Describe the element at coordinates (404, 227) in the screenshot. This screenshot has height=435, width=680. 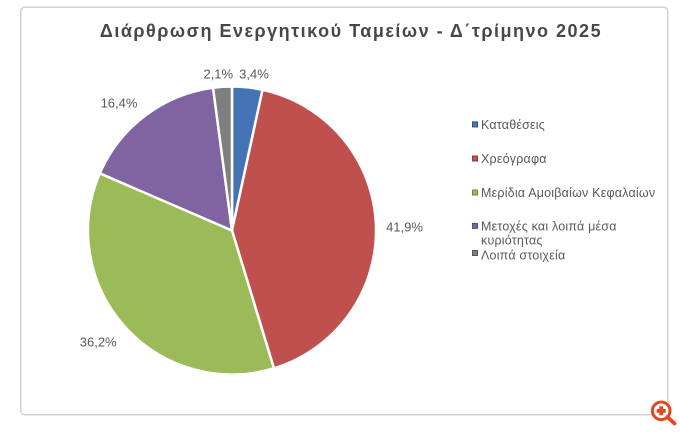
I see `svg-text: 41,9%` at that location.